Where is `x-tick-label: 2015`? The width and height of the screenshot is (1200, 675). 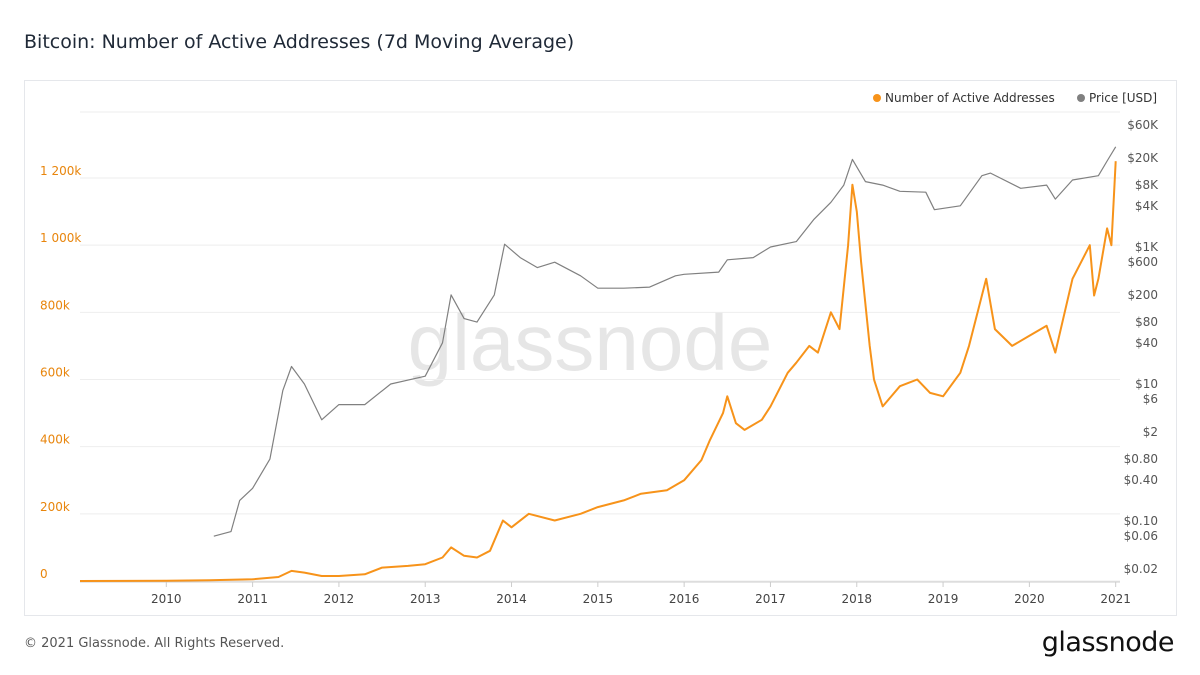
x-tick-label: 2015 is located at coordinates (598, 599).